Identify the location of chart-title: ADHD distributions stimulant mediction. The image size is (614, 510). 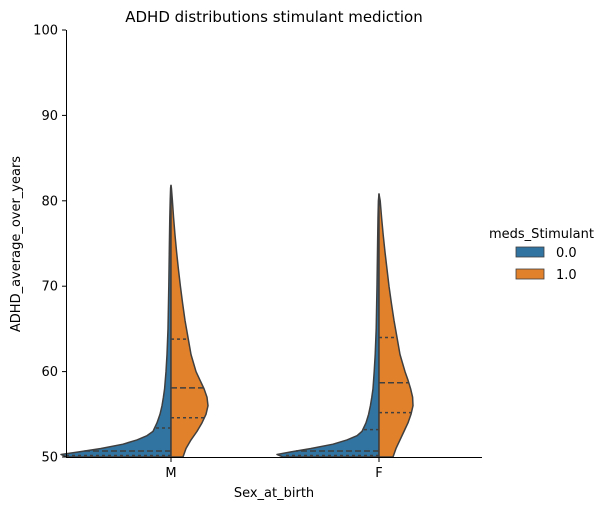
(273, 17).